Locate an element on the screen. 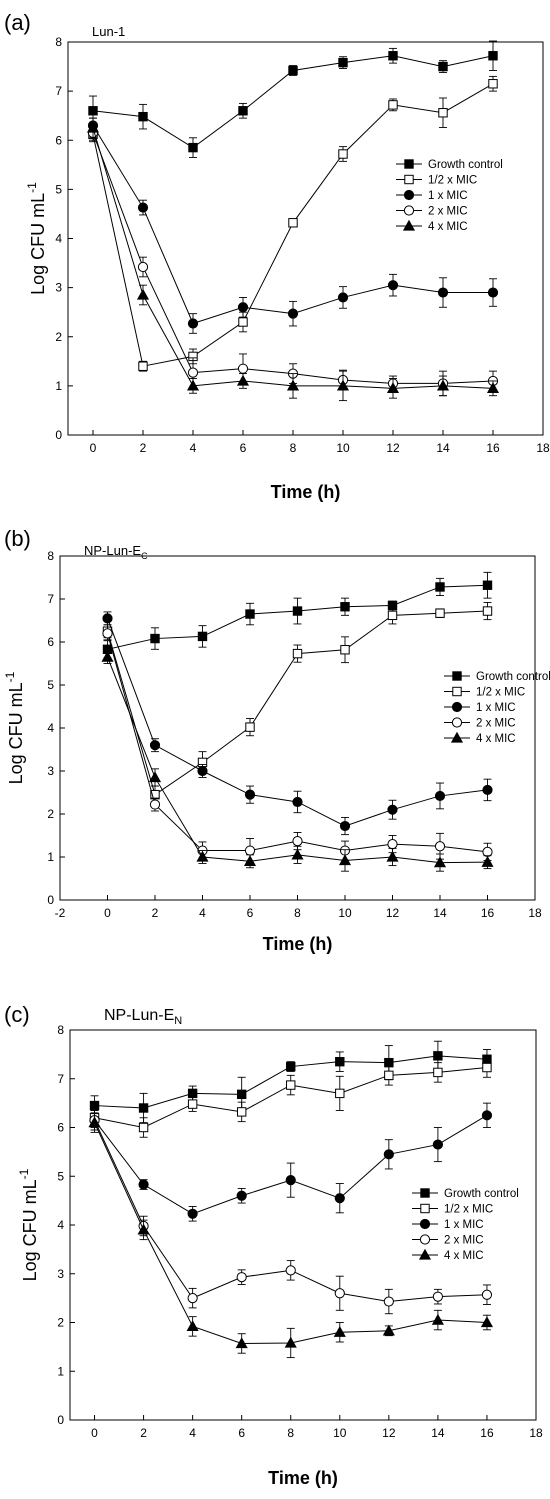 The image size is (550, 1499). y-tick-label: 4 is located at coordinates (60, 1225).